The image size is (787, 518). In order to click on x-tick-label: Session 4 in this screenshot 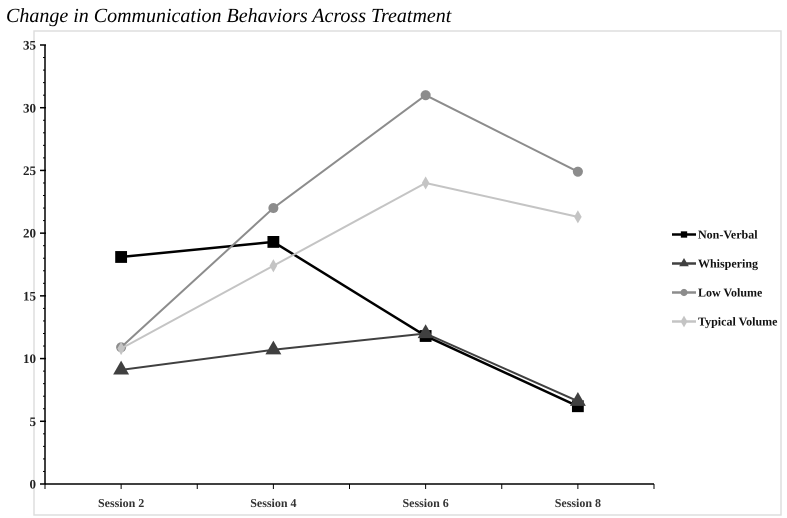, I will do `click(273, 503)`.